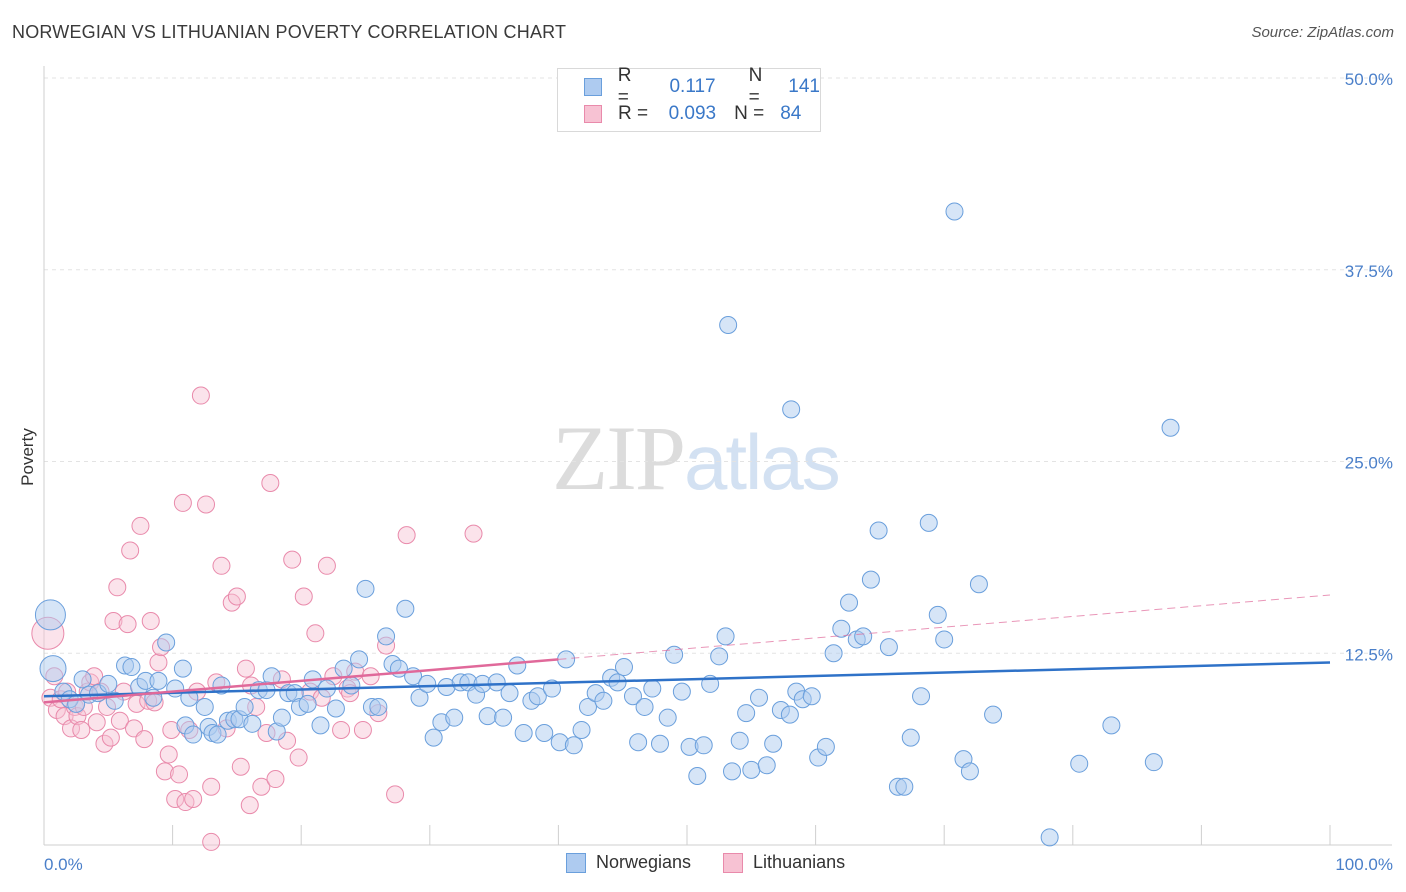 The height and width of the screenshot is (892, 1406). I want to click on legend-r-label: R =, so click(624, 86).